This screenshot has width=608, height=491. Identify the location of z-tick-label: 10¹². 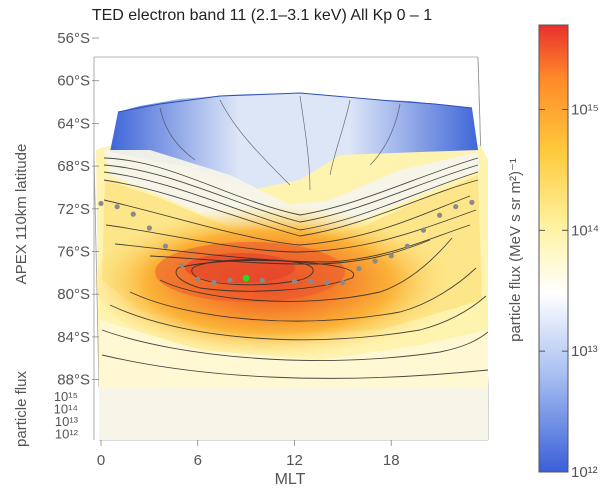
(67, 434).